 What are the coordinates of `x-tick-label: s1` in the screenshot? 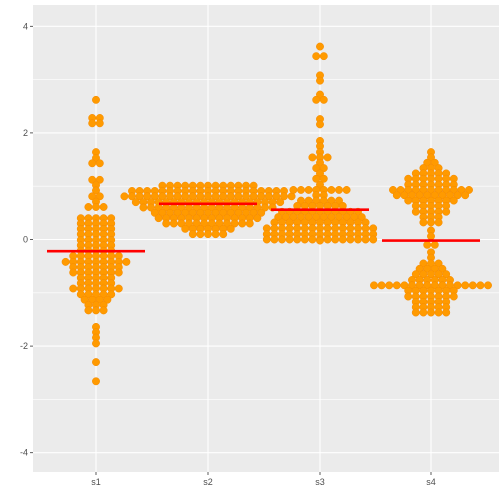 It's located at (96, 482).